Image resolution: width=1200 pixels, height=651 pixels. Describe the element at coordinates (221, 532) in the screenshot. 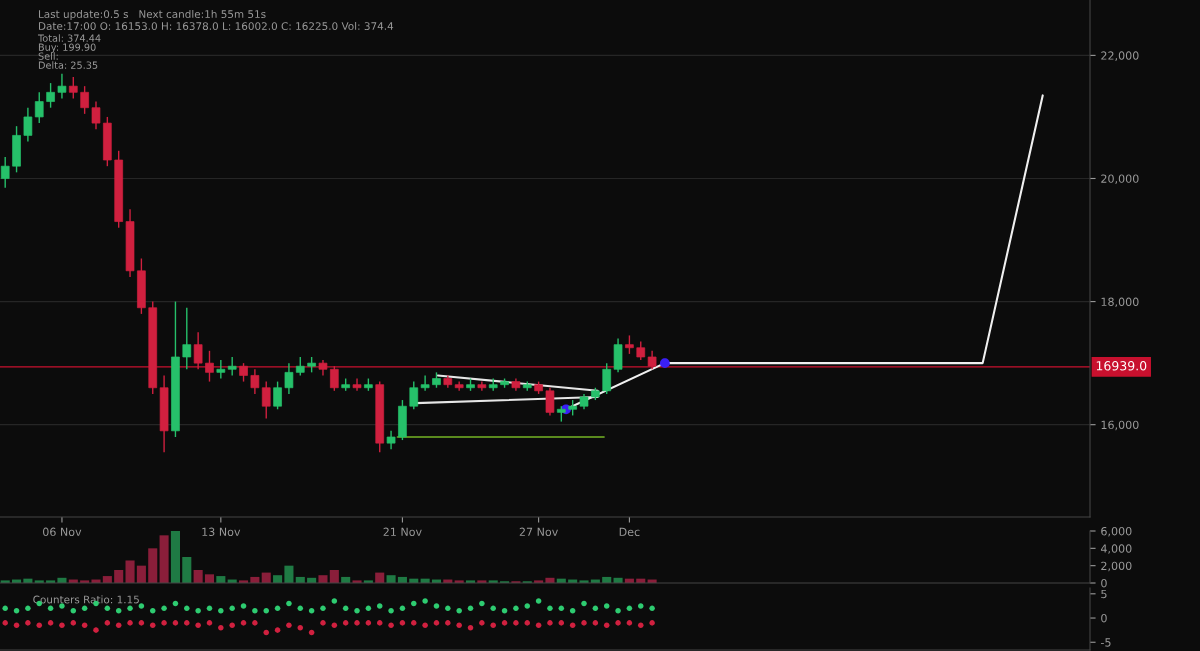

I see `x-tick-label: 13 Nov` at that location.